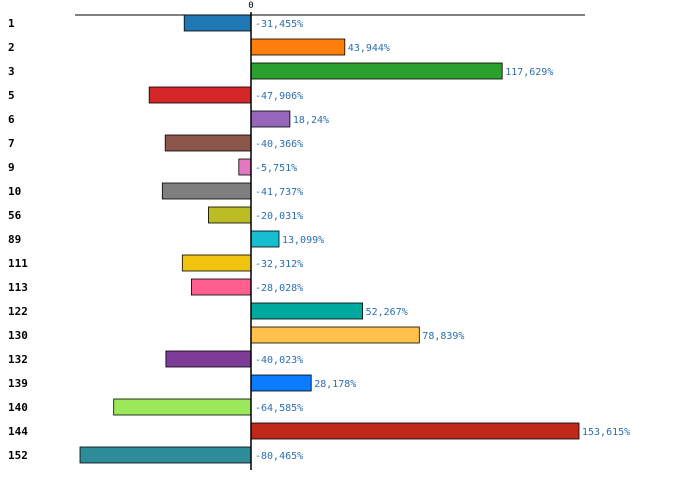  I want to click on category-label-140: 140, so click(18, 407).